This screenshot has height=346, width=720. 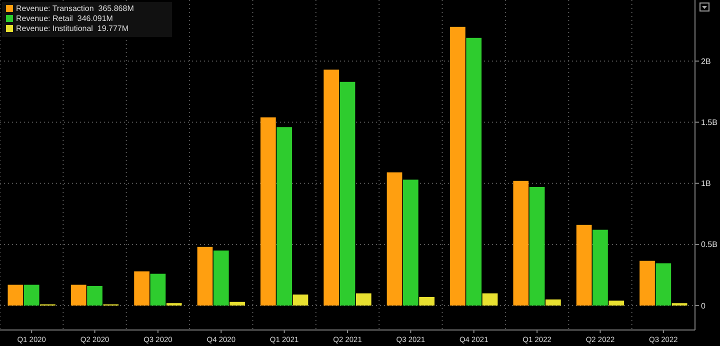 I want to click on y-tick-label: 1.5B, so click(x=709, y=123).